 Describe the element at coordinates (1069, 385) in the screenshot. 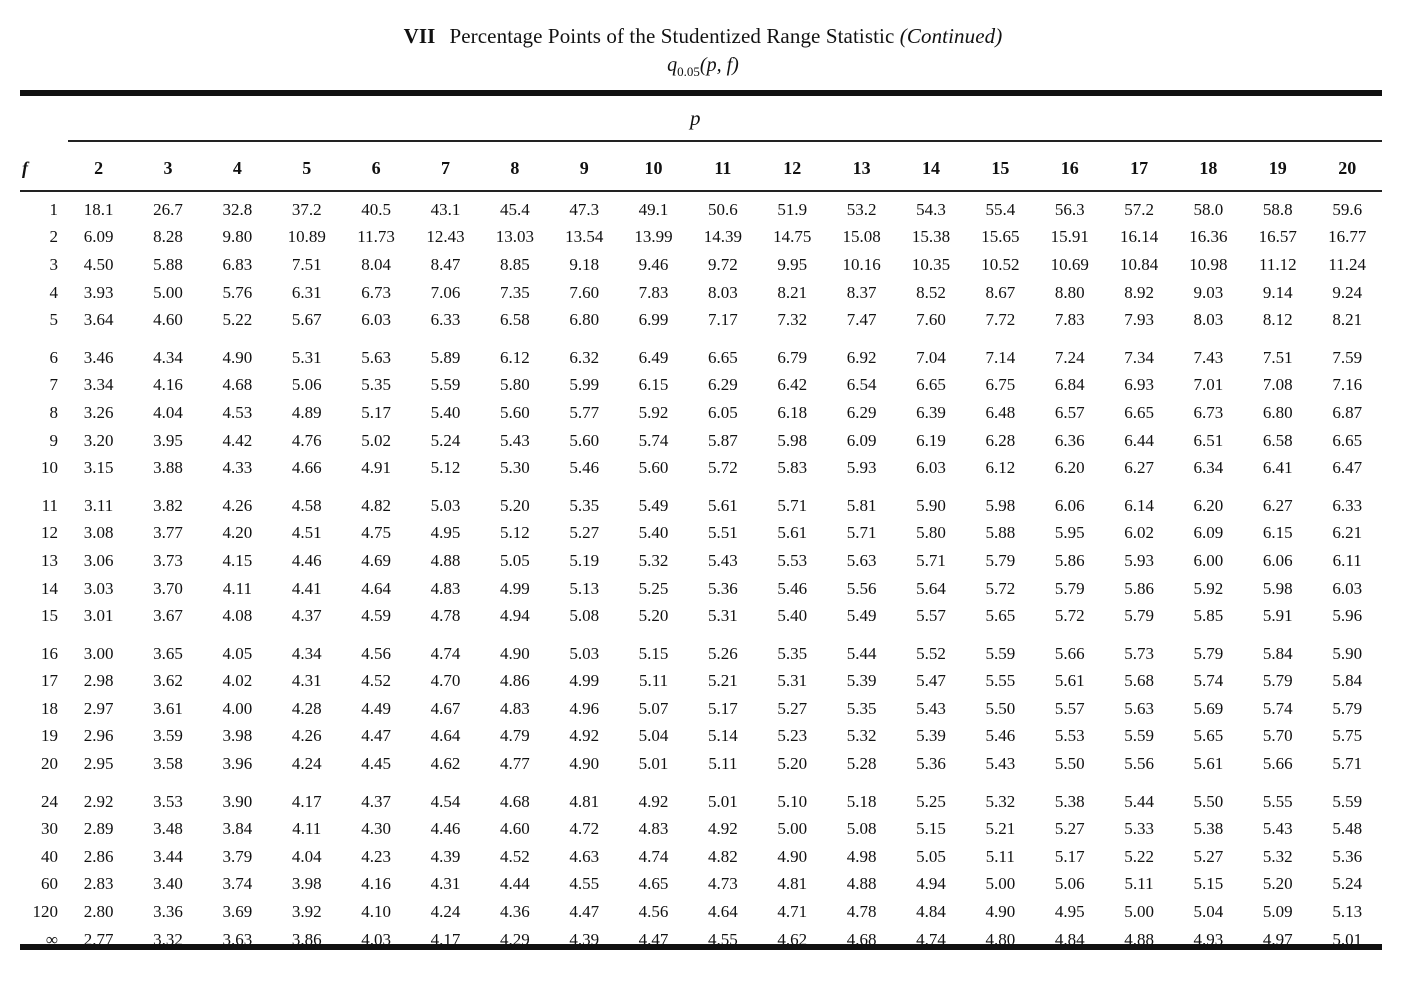

I see `q-value-cell: 6.84` at that location.